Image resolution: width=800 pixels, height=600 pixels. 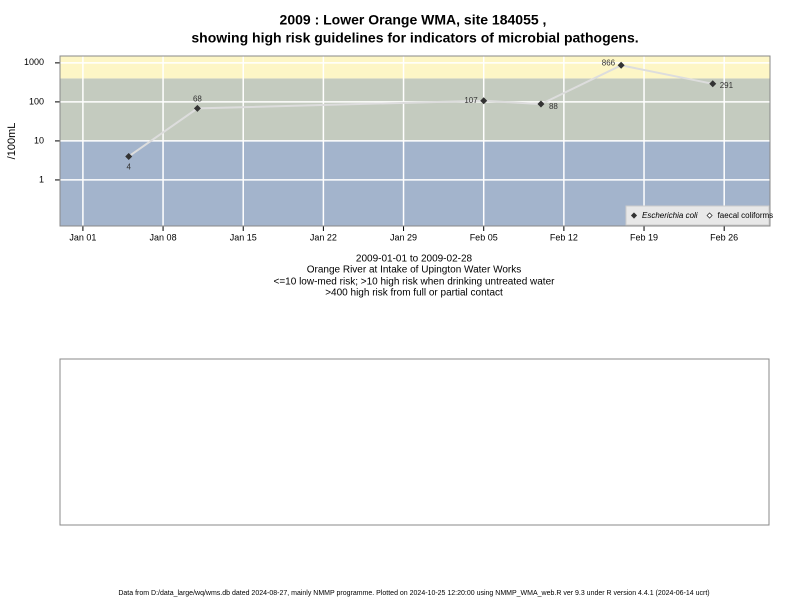 What do you see at coordinates (403, 237) in the screenshot?
I see `x-tick-label: Jan 29` at bounding box center [403, 237].